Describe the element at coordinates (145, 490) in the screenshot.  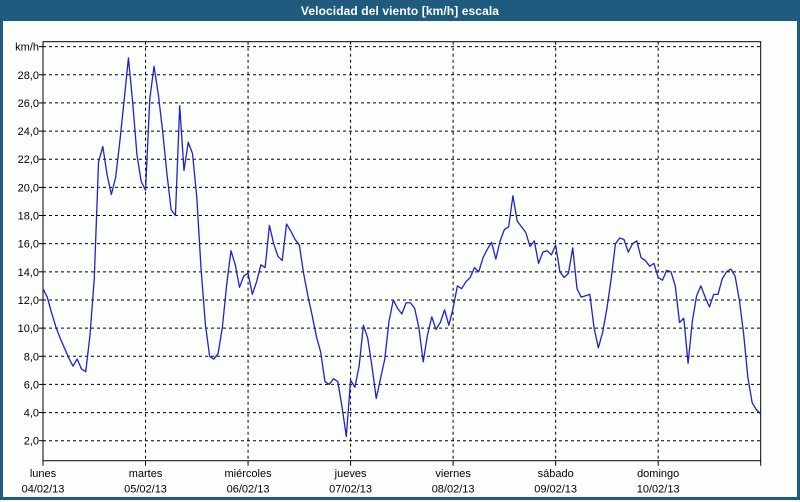
I see `date-label: 05/02/13` at that location.